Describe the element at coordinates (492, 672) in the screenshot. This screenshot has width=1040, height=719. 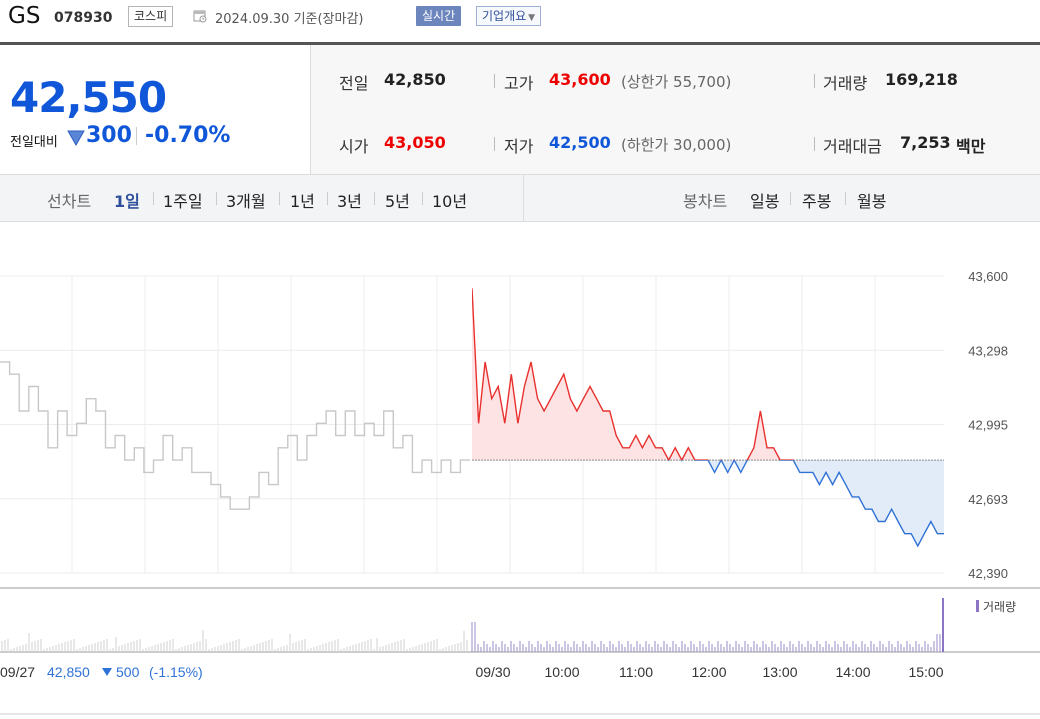
I see `x-tick-label: 09/30` at that location.